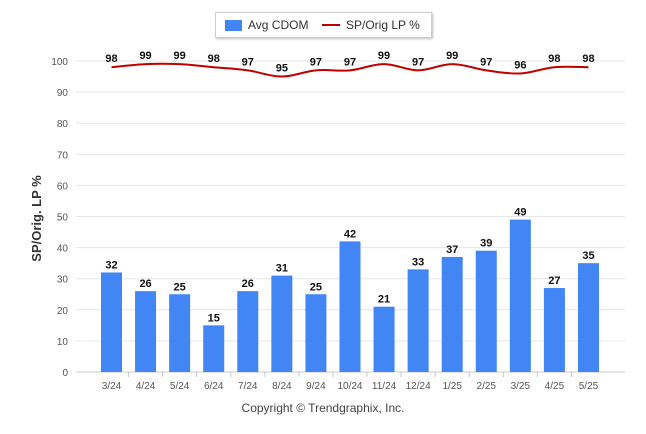 The height and width of the screenshot is (434, 646). Describe the element at coordinates (59, 62) in the screenshot. I see `y-tick-label: 100` at that location.